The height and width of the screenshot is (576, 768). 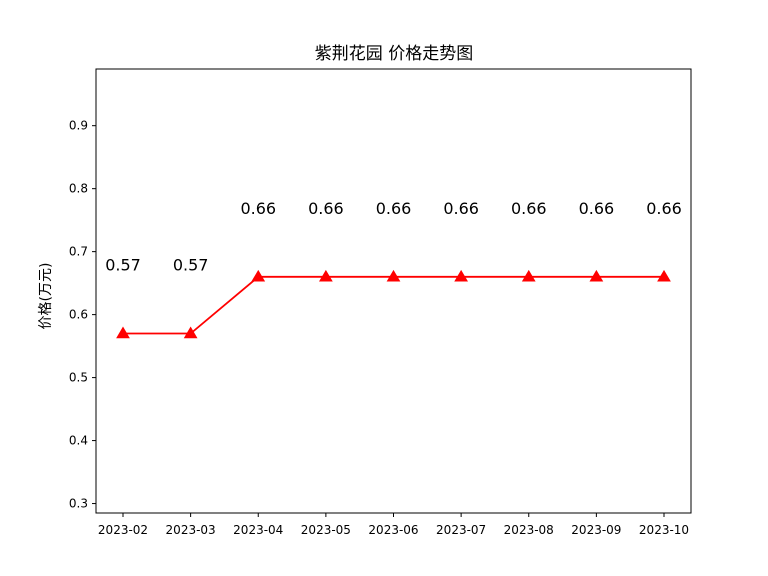 What do you see at coordinates (596, 530) in the screenshot?
I see `x-tick-label: 2023-09` at bounding box center [596, 530].